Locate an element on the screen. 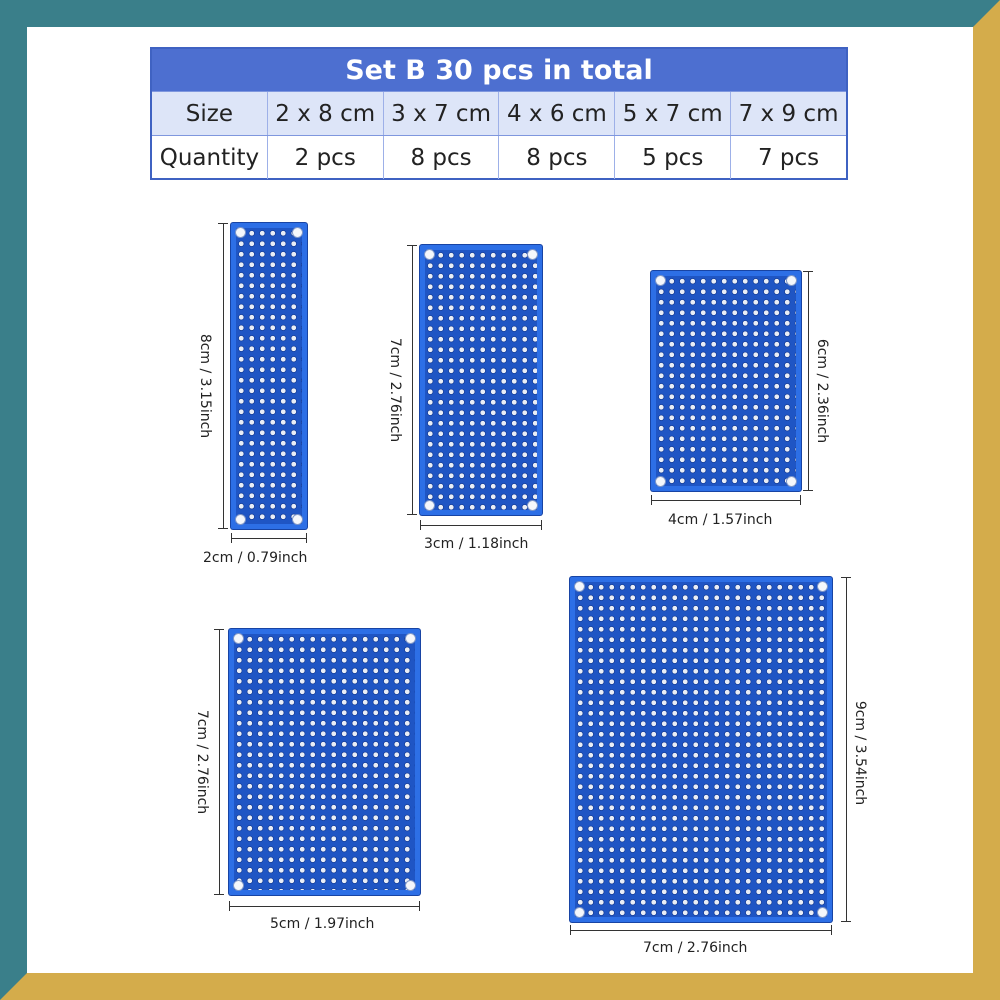 The image size is (1000, 1000). board-7x9-width-label: 7cm / 2.76inch is located at coordinates (695, 948).